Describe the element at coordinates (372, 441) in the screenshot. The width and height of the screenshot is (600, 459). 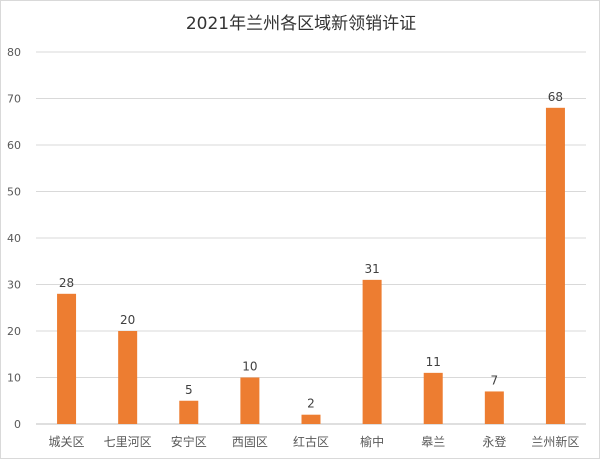
I see `x-tick-label: 榆中` at that location.